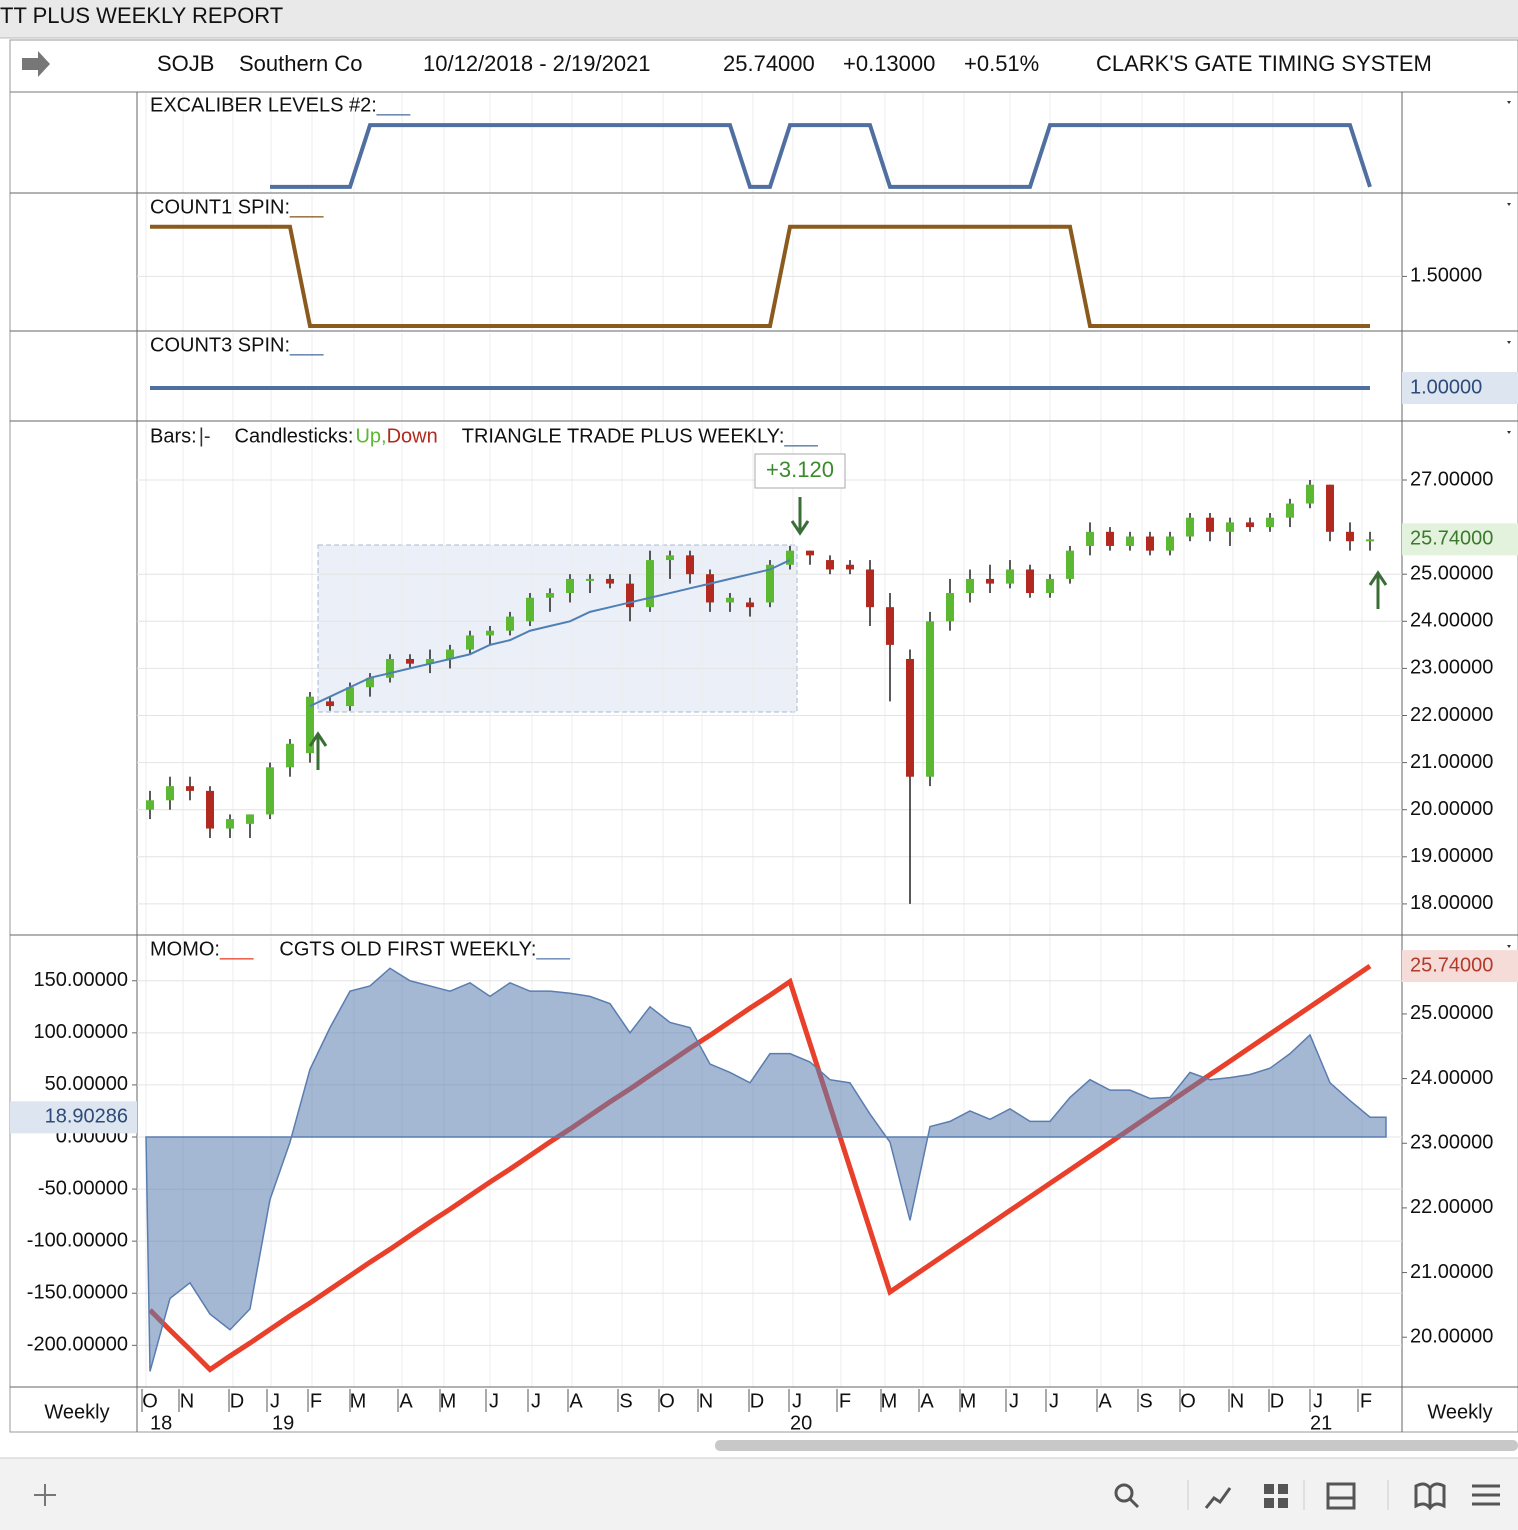  I want to click on toolbar-separators, so click(1288, 1495).